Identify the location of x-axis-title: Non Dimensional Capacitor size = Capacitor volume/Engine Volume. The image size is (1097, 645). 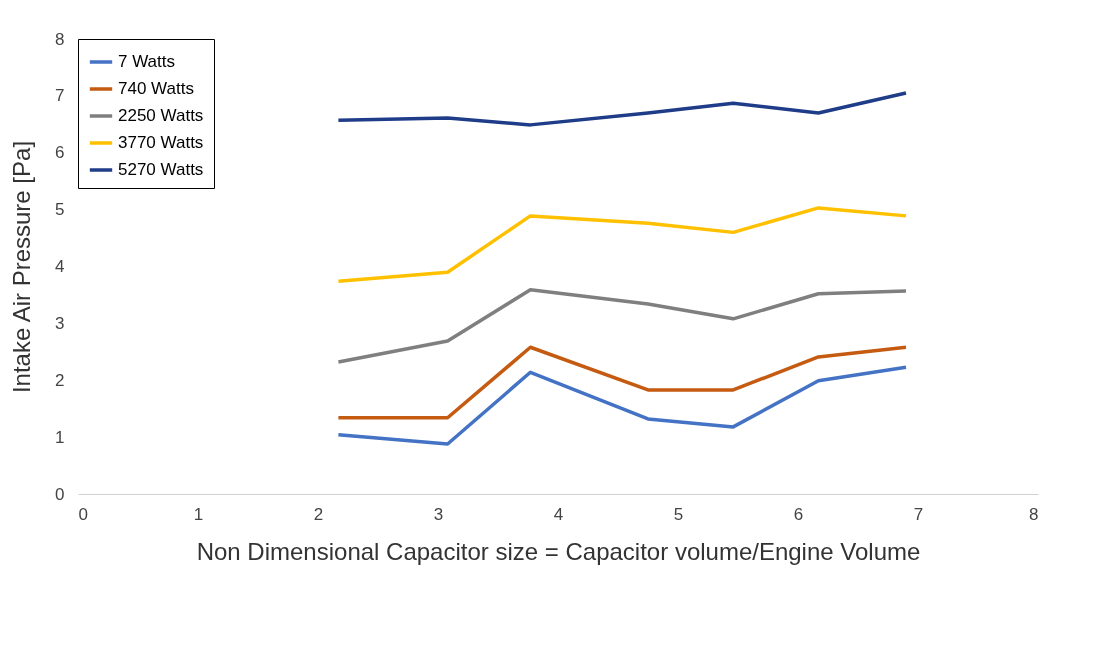
(558, 551).